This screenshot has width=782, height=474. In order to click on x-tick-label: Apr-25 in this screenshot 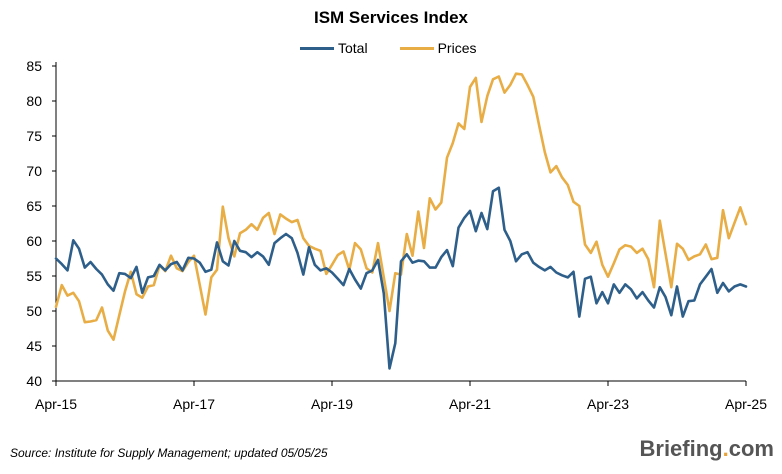, I will do `click(746, 404)`.